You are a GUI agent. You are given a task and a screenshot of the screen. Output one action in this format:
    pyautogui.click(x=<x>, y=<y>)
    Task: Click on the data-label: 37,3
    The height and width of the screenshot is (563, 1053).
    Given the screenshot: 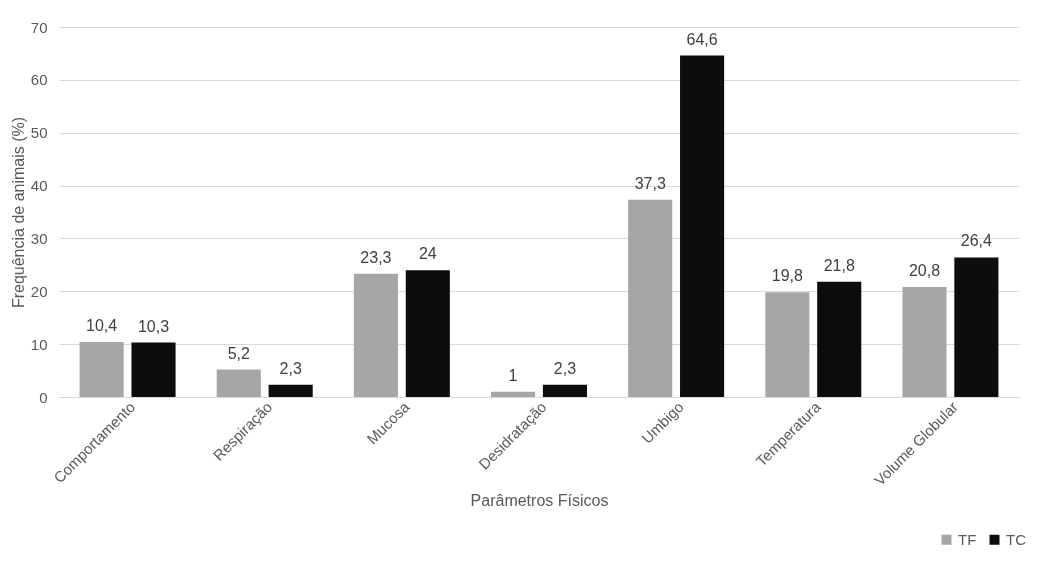 What is the action you would take?
    pyautogui.click(x=650, y=183)
    